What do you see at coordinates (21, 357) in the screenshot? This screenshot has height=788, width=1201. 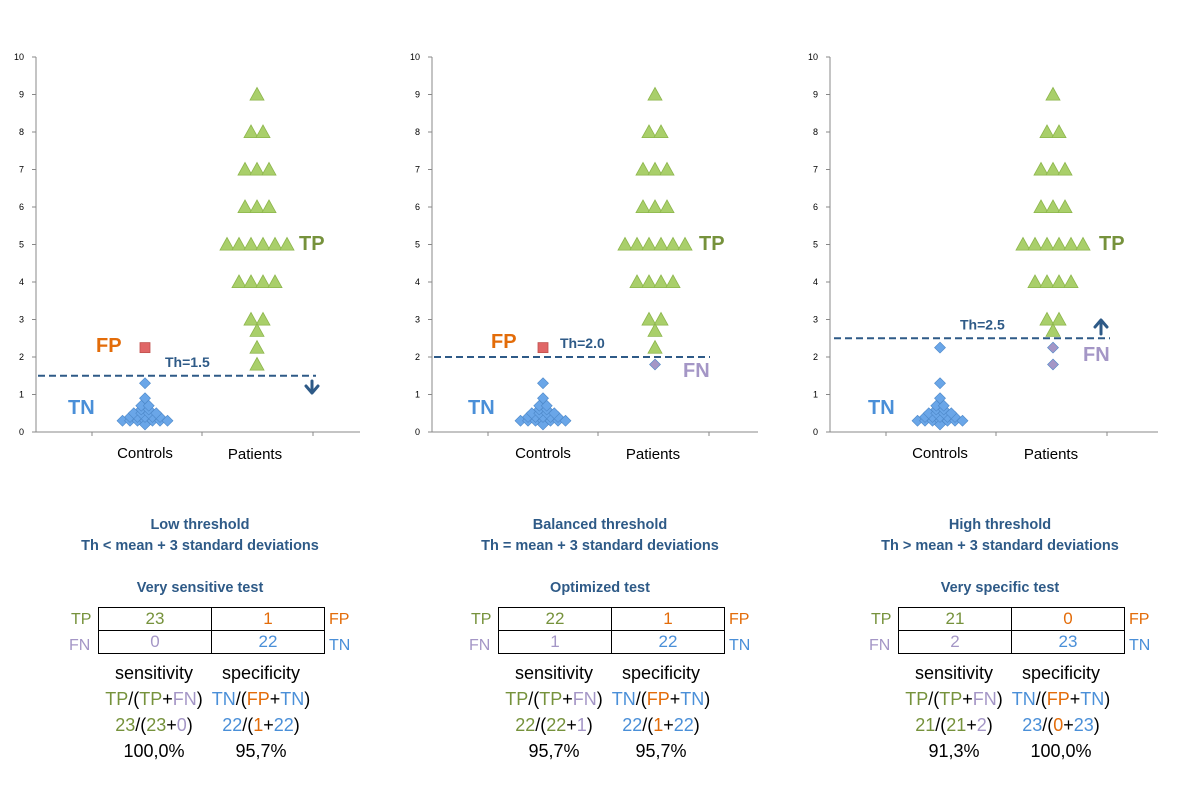 I see `y-tick-label: 2` at bounding box center [21, 357].